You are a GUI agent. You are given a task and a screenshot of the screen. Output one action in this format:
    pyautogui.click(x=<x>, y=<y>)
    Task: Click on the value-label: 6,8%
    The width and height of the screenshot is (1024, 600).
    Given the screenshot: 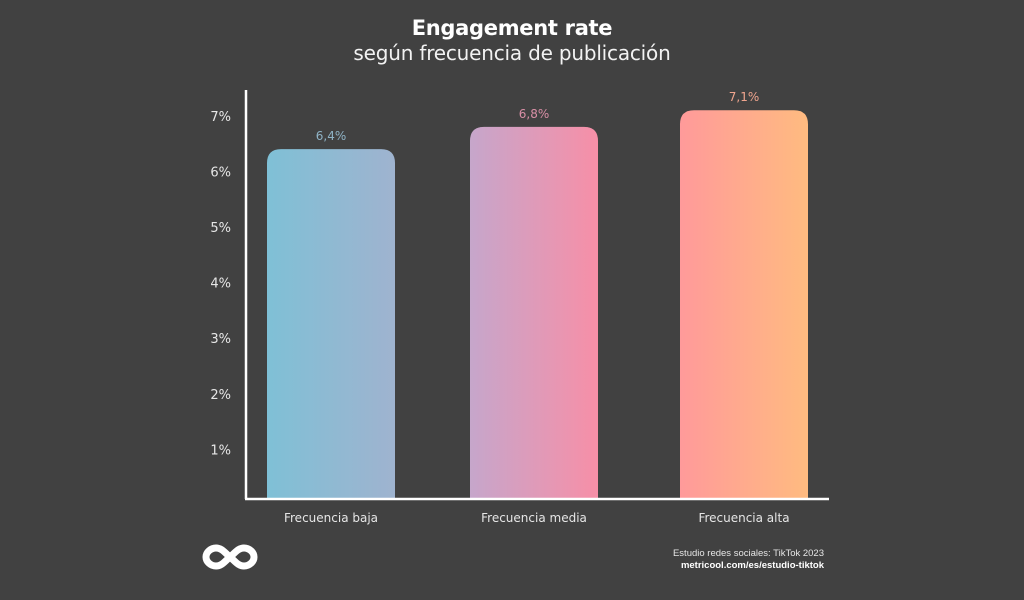 What is the action you would take?
    pyautogui.click(x=534, y=114)
    